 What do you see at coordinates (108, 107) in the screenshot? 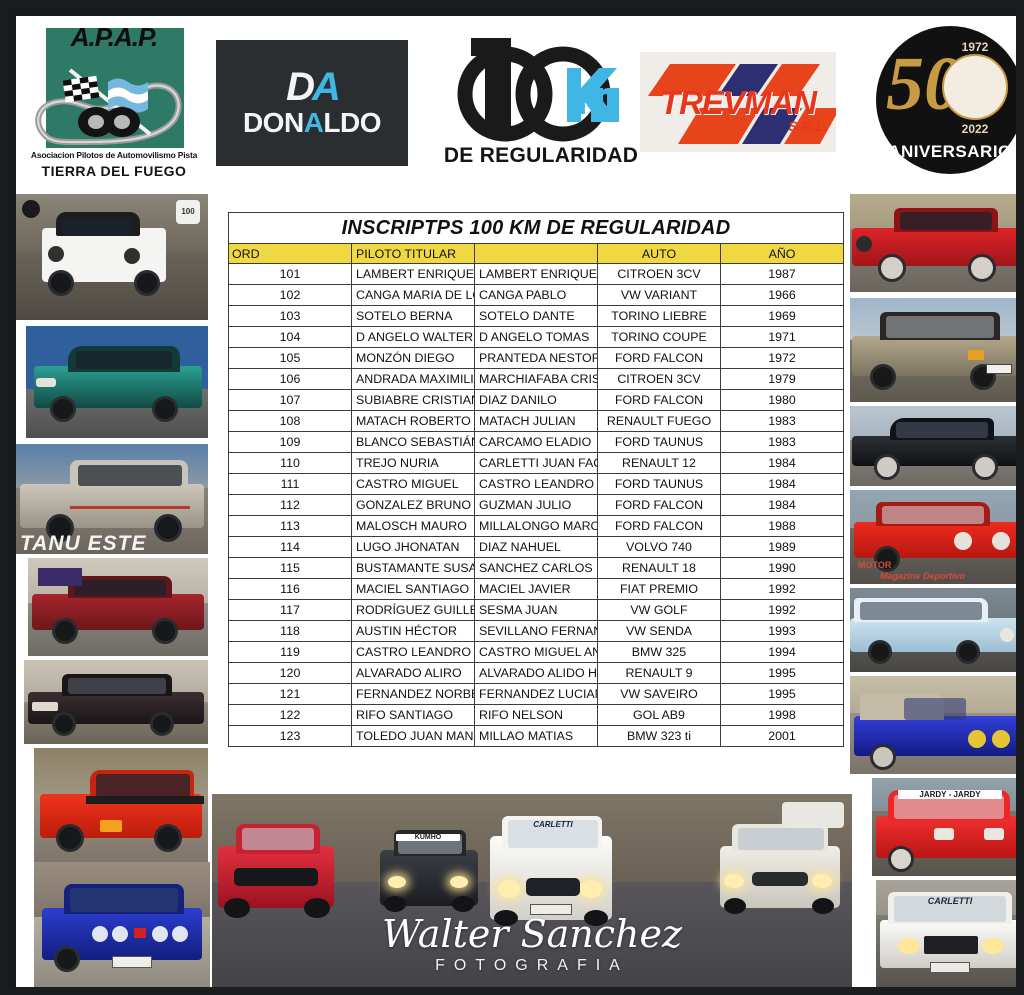
I see `racetrack-icon` at bounding box center [108, 107].